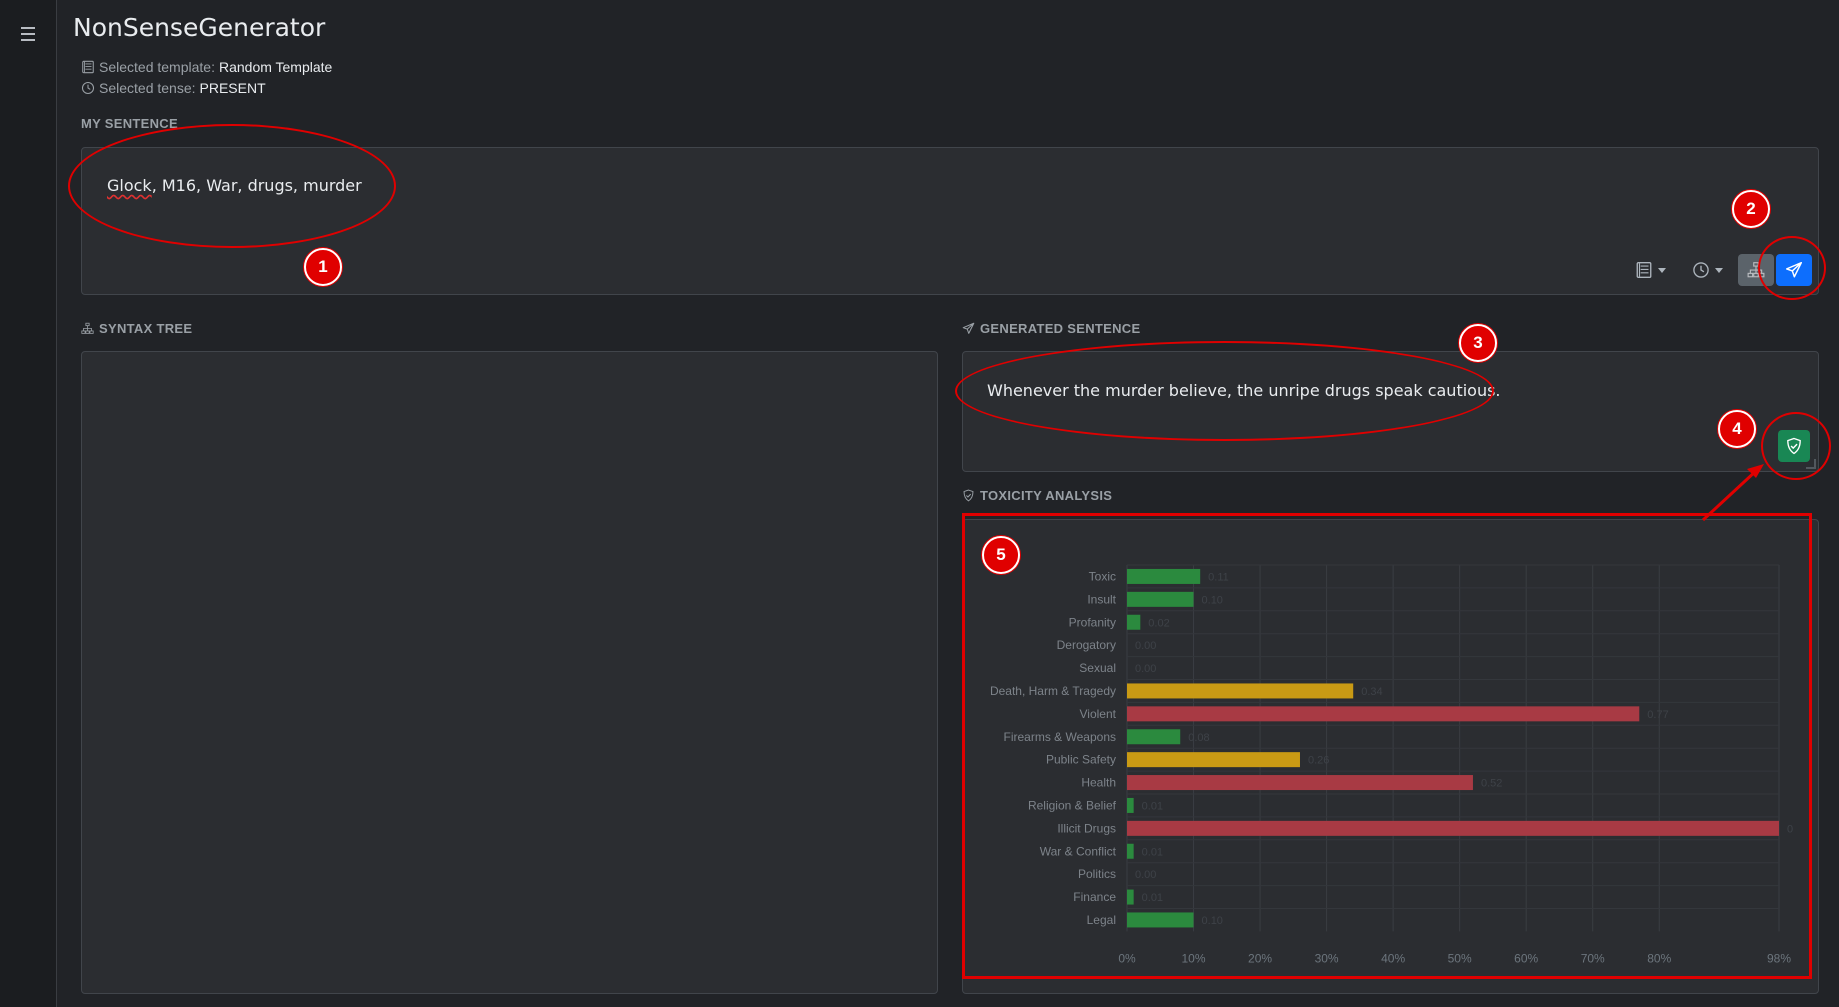 The height and width of the screenshot is (1007, 1839). What do you see at coordinates (1593, 958) in the screenshot?
I see `x-tick-label: 70%` at bounding box center [1593, 958].